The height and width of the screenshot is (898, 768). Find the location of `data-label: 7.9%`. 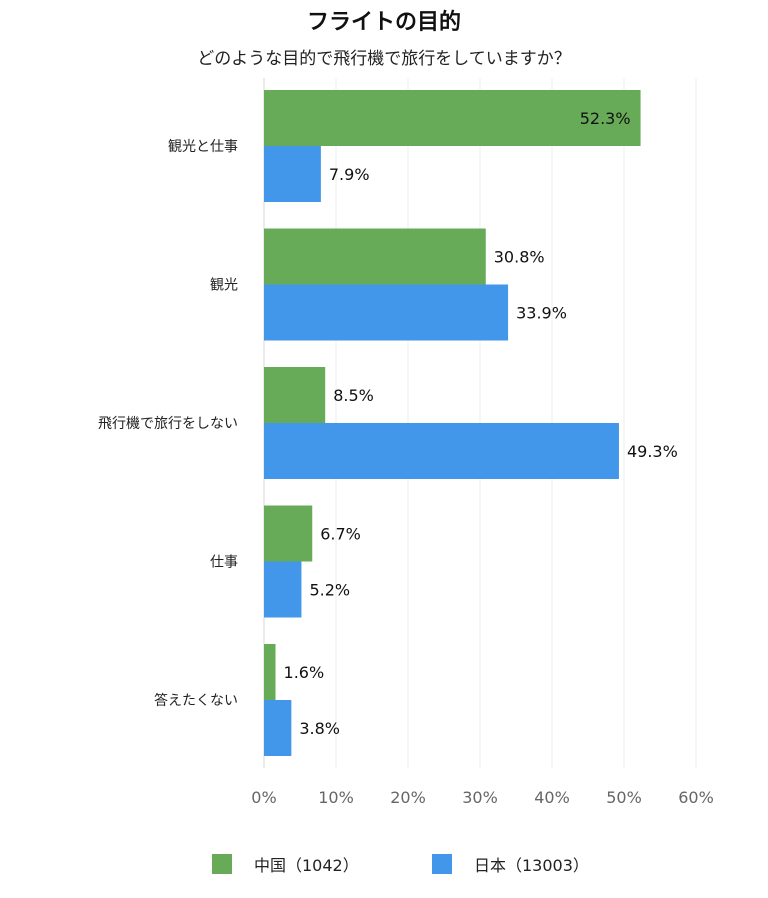

data-label: 7.9% is located at coordinates (349, 174).